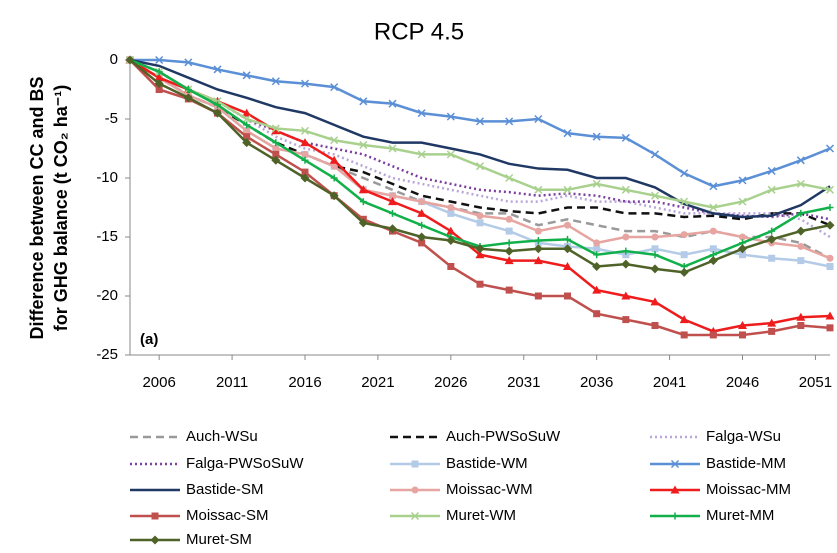 This screenshot has width=837, height=553. Describe the element at coordinates (222, 436) in the screenshot. I see `legend-label: Auch-WSu` at that location.